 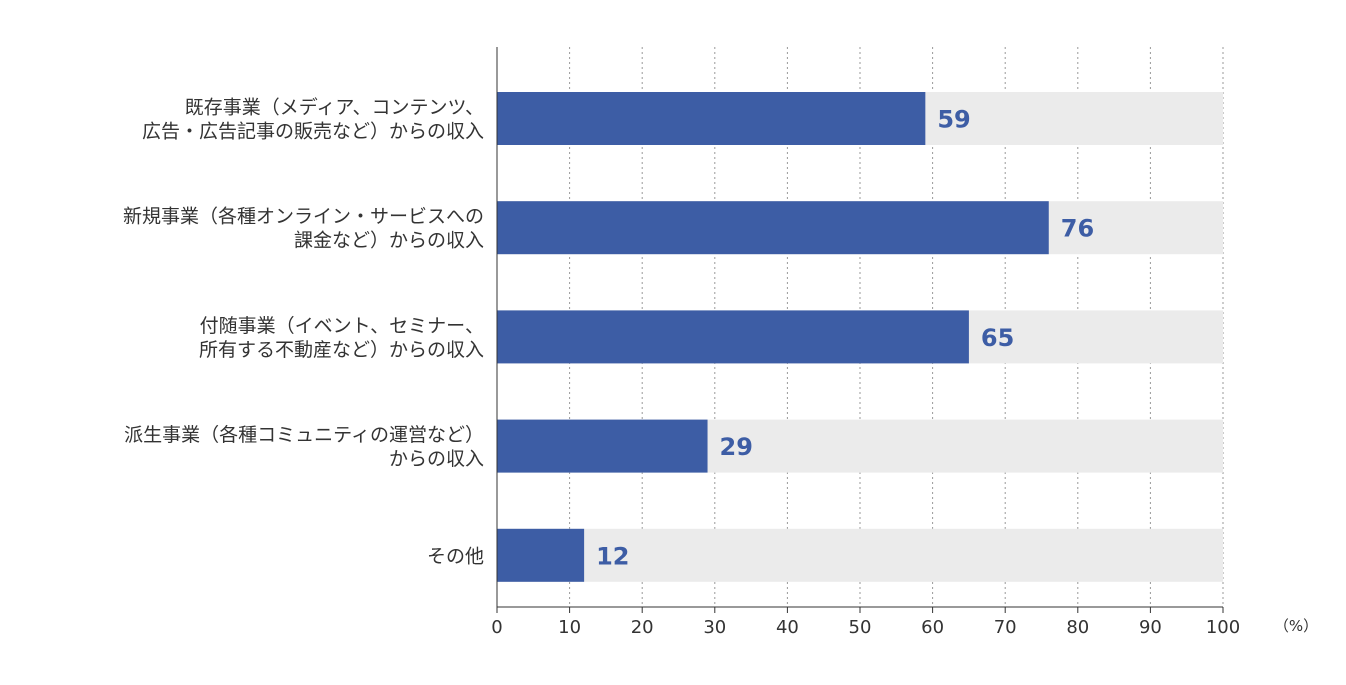 I want to click on category-label: 付随事業（イベント、セミナー、所有する不動産など）からの収入, so click(x=341, y=338).